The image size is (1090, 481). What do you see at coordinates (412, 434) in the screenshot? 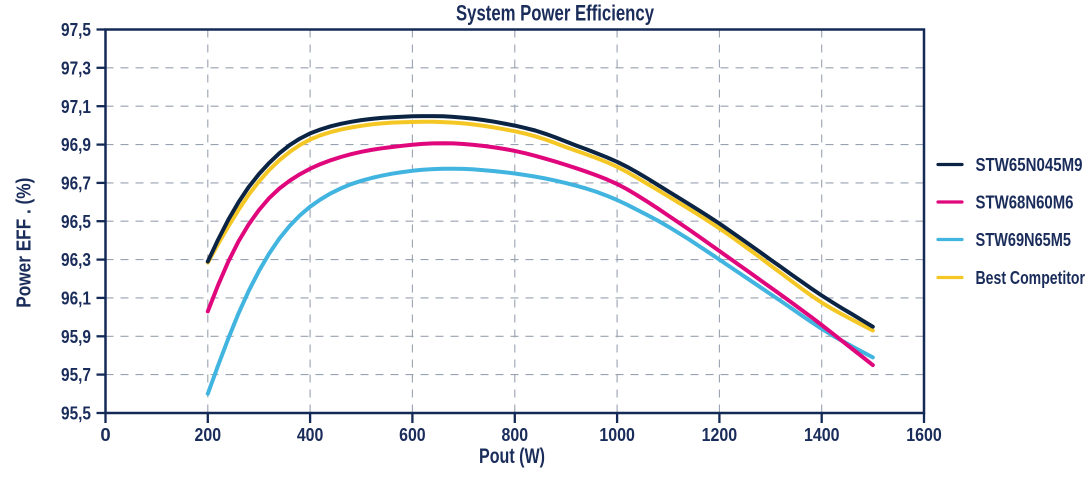
I see `svg-text: 600` at bounding box center [412, 434].